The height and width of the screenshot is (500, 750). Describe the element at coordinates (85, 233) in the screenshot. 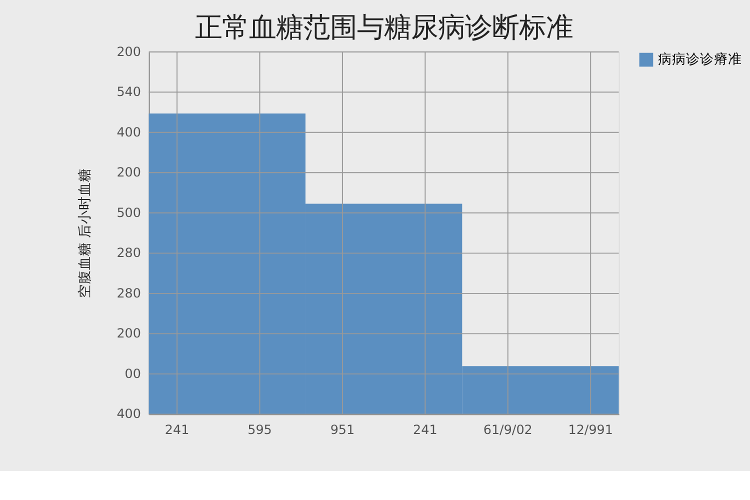

I see `y-axis-title: 空腹血糖 后小时血糖` at that location.